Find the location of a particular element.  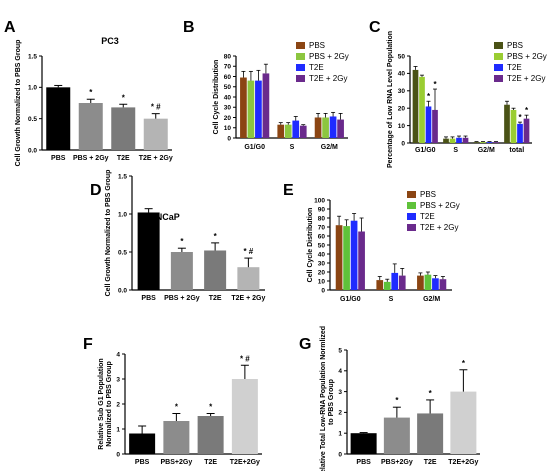

panel-letter: E is located at coordinates (288, 190).